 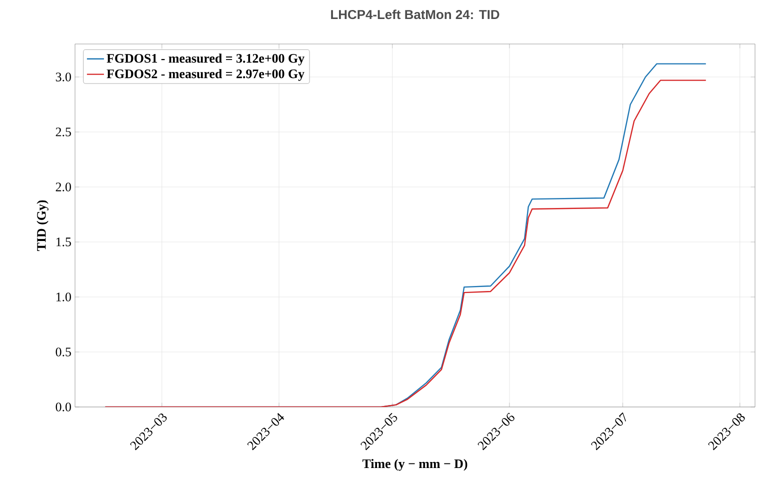 What do you see at coordinates (205, 60) in the screenshot?
I see `legend-label: FGDOS1 - measured = 3.12e+00 Gy` at bounding box center [205, 60].